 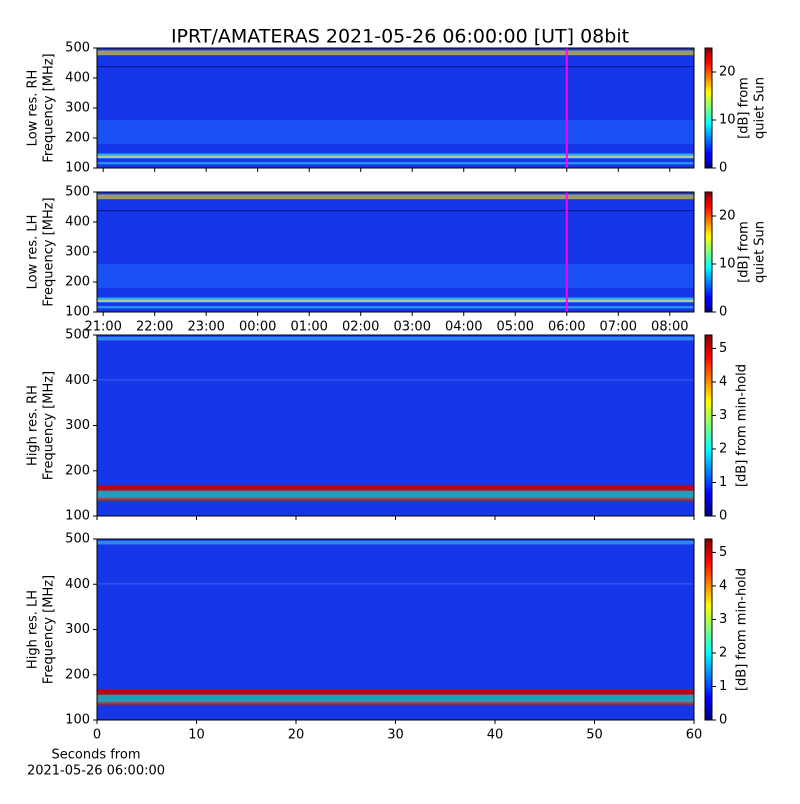 What do you see at coordinates (594, 735) in the screenshot?
I see `x-tick-label: 50` at bounding box center [594, 735].